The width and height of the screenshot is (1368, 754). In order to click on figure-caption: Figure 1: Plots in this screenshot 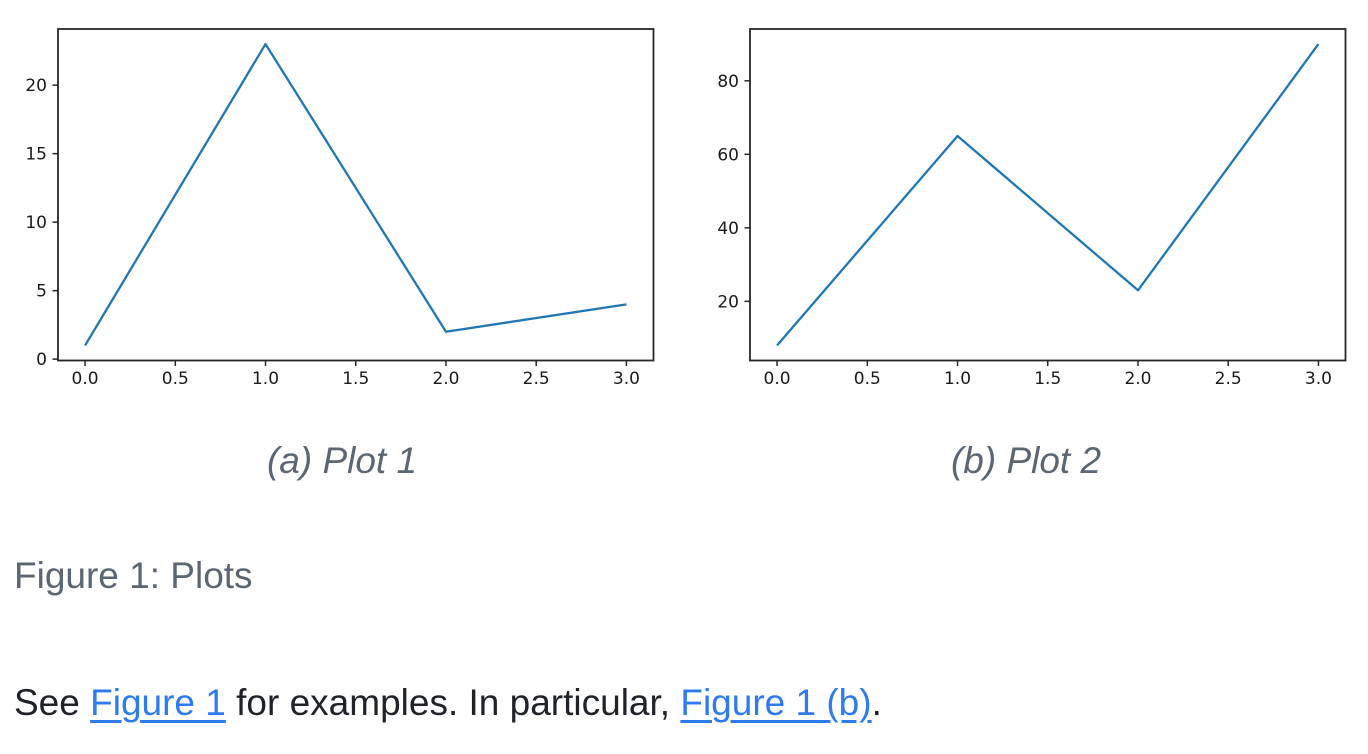, I will do `click(133, 575)`.